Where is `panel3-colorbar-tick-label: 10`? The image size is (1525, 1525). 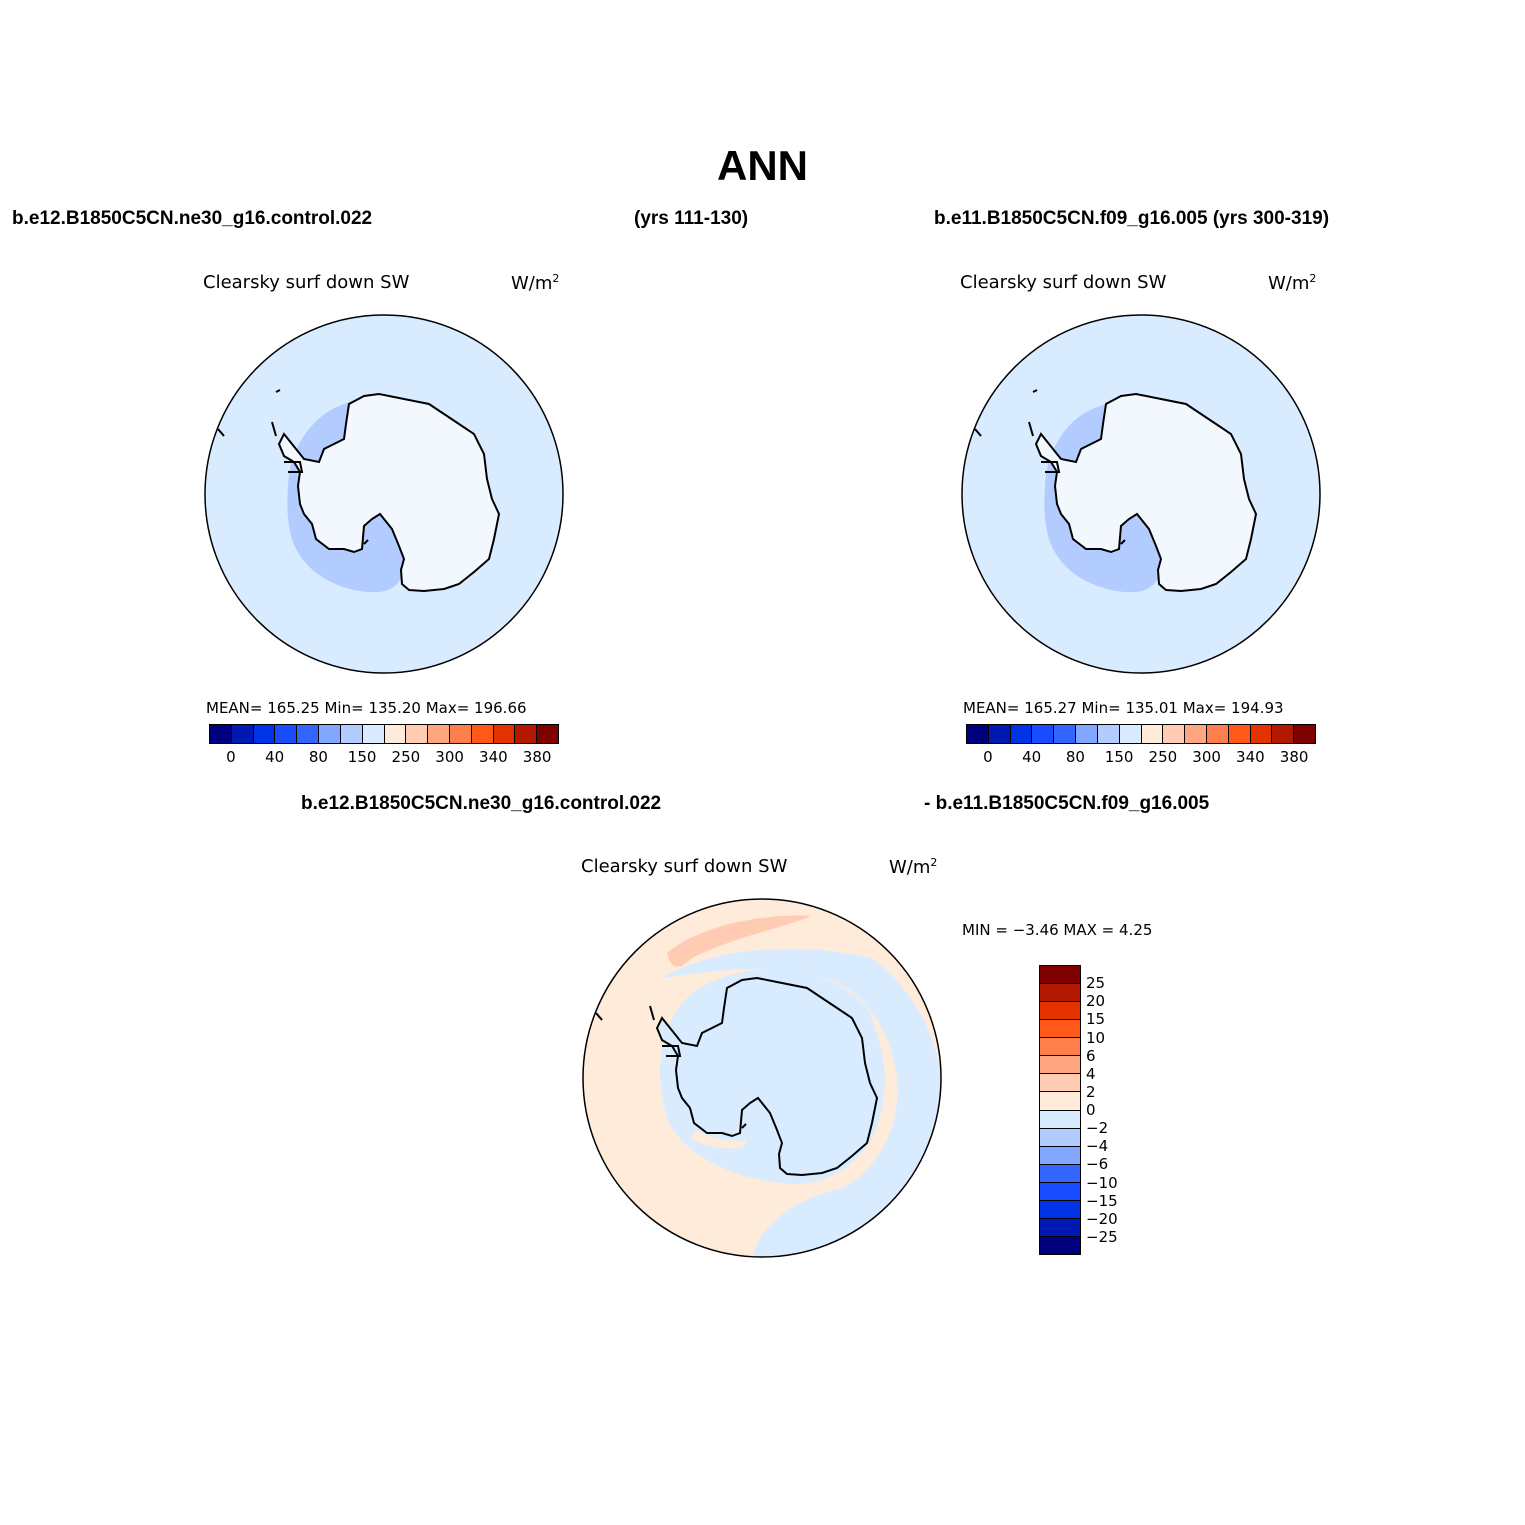 panel3-colorbar-tick-label: 10 is located at coordinates (1096, 1037).